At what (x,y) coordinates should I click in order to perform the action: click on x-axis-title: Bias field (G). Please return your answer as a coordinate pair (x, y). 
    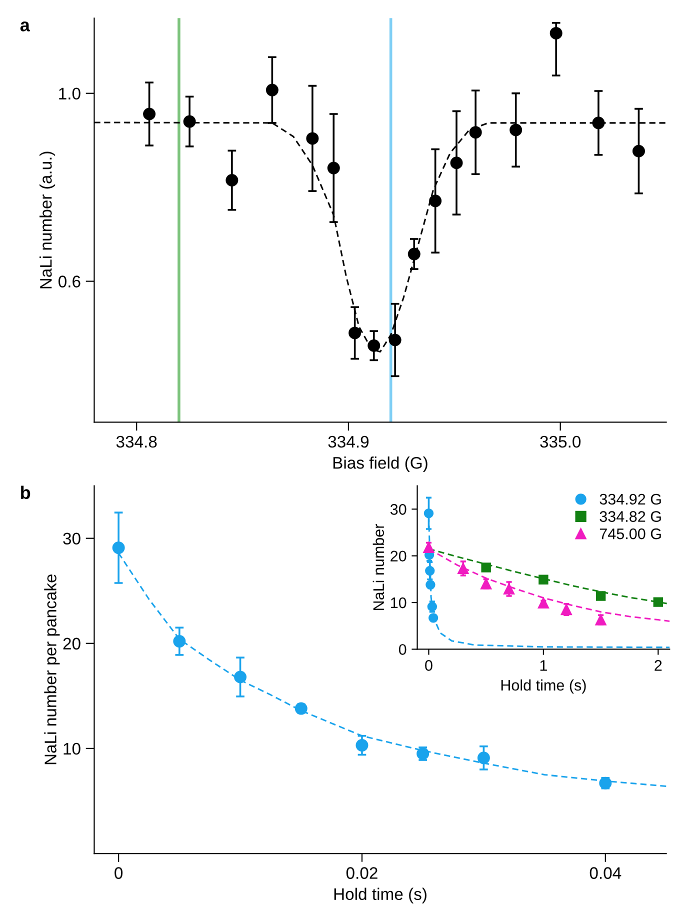
    Looking at the image, I should click on (380, 464).